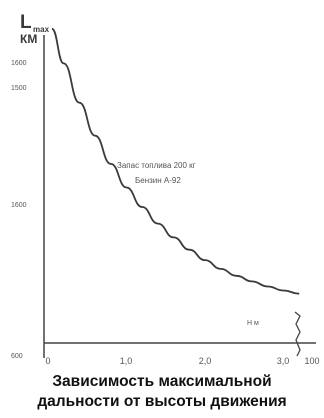 The width and height of the screenshot is (324, 418). I want to click on caption-line: Зависимость максимальной, so click(162, 381).